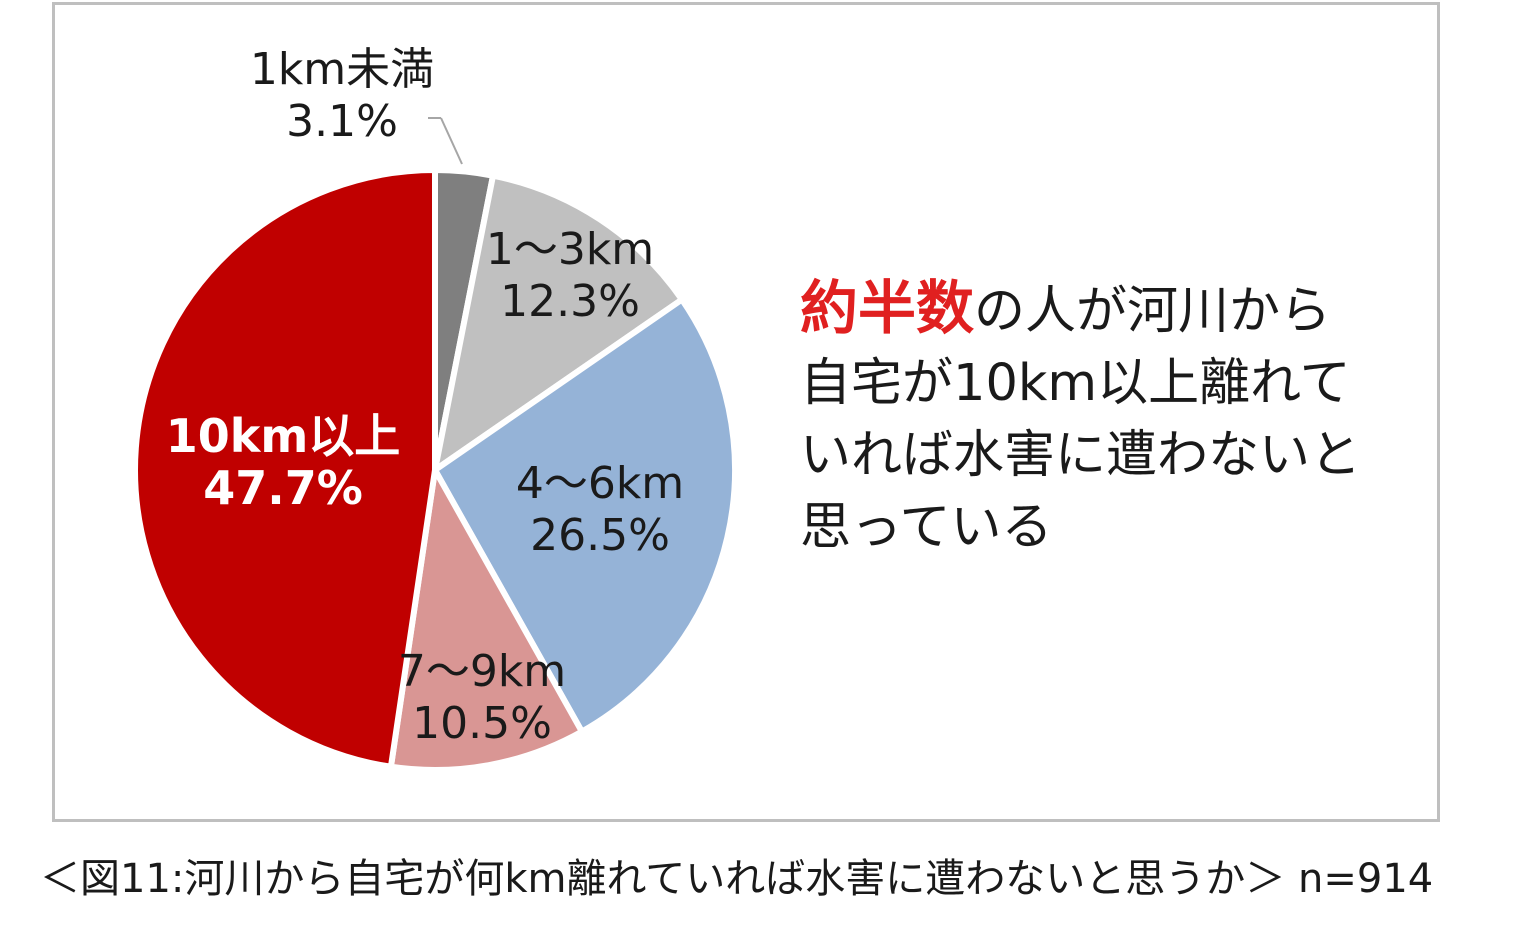 The height and width of the screenshot is (926, 1534). Describe the element at coordinates (1081, 455) in the screenshot. I see `callout-line-3: いれば水害に遭わないと` at that location.